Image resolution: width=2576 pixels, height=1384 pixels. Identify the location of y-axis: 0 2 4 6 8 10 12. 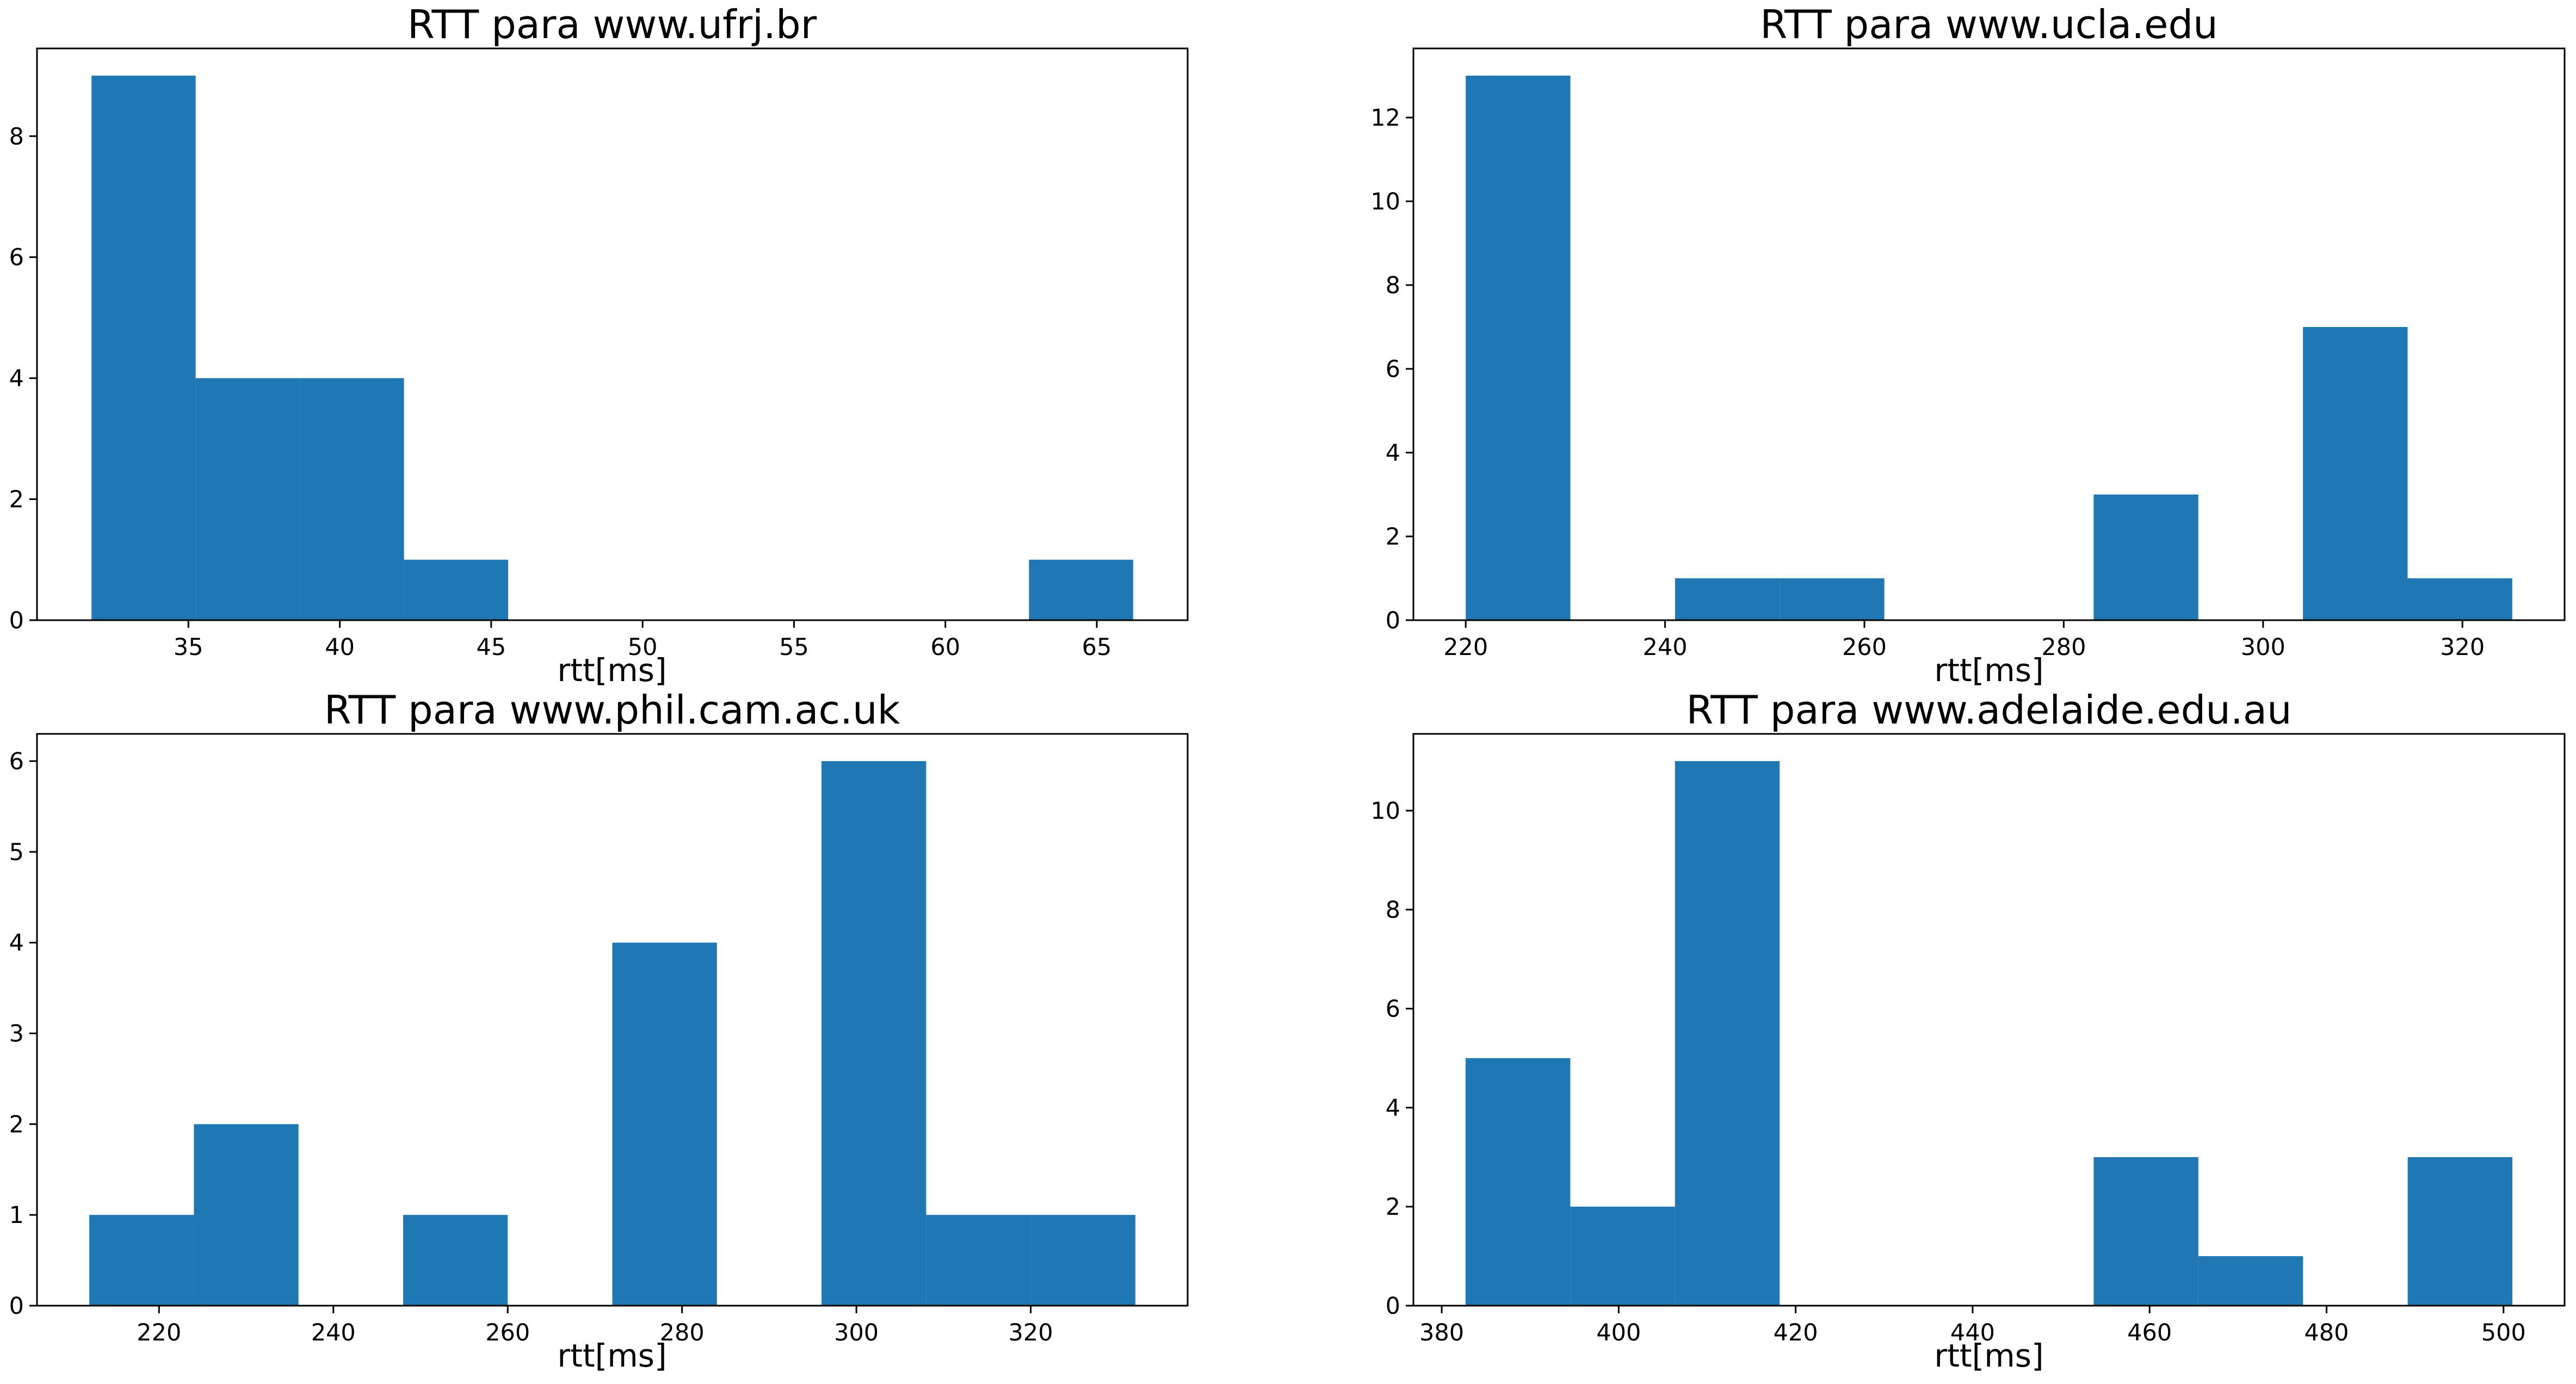
(1392, 369).